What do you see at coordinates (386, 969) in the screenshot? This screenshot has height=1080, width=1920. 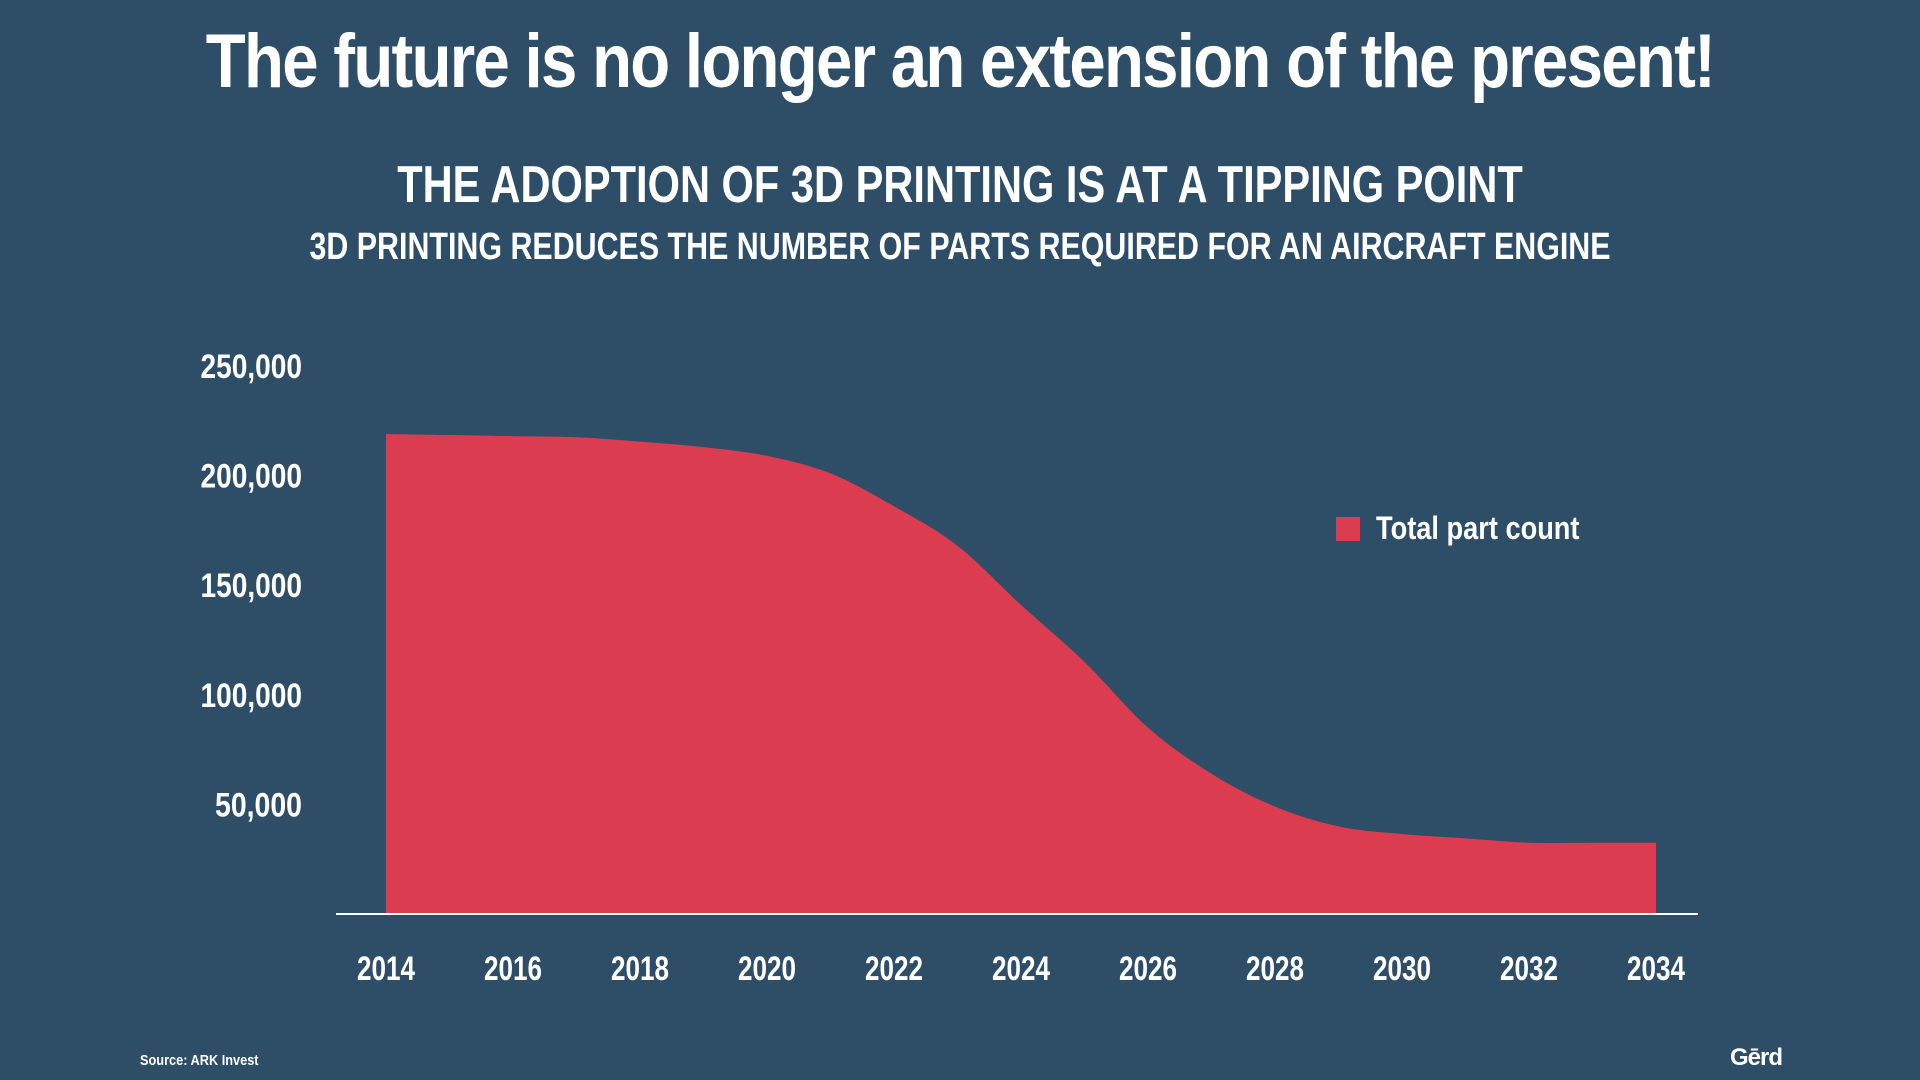 I see `x-tick-label: 2014` at bounding box center [386, 969].